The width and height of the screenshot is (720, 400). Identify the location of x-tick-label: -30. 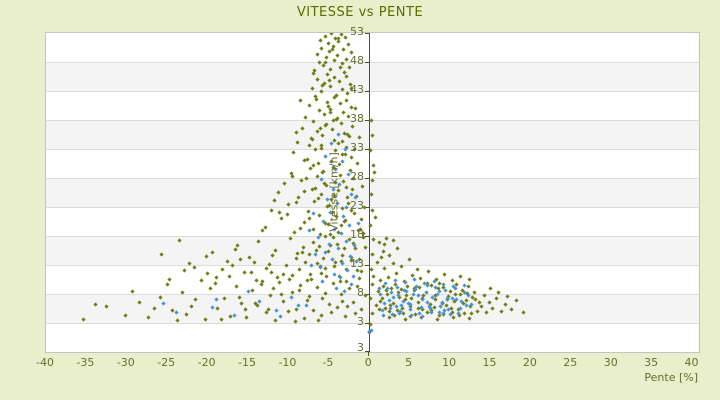
(125, 362).